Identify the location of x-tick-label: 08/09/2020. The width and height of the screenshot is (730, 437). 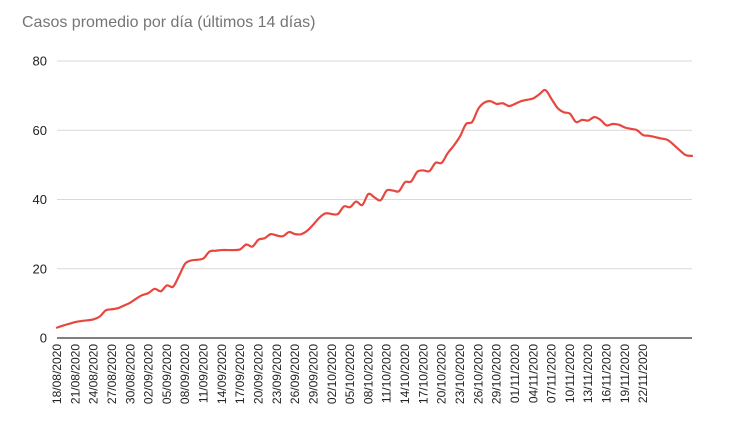
(185, 374).